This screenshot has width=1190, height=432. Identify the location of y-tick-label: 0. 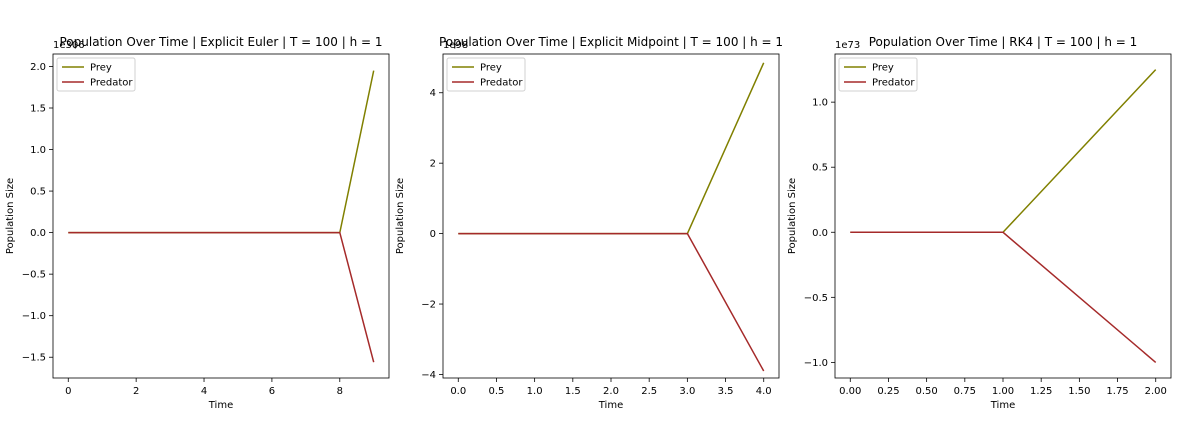
(433, 234).